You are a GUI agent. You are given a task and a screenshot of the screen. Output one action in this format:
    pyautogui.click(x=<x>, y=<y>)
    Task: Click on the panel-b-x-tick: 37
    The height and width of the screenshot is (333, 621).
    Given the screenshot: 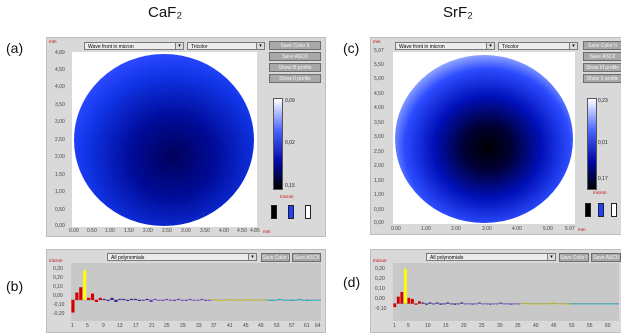 What is the action you would take?
    pyautogui.click(x=214, y=326)
    